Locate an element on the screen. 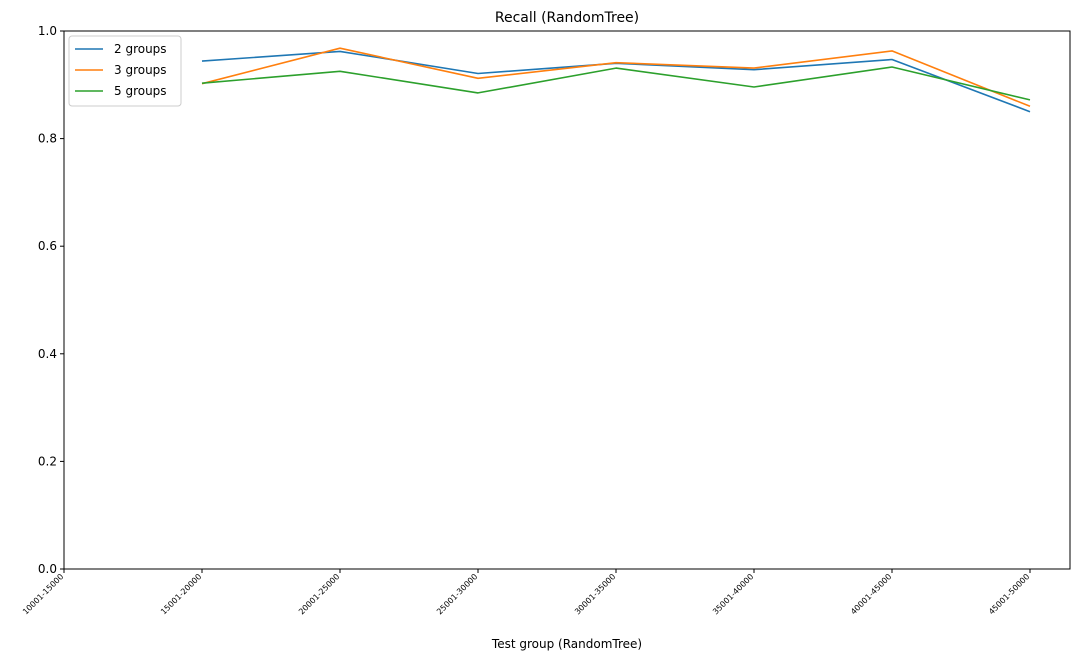  legend-box is located at coordinates (125, 71).